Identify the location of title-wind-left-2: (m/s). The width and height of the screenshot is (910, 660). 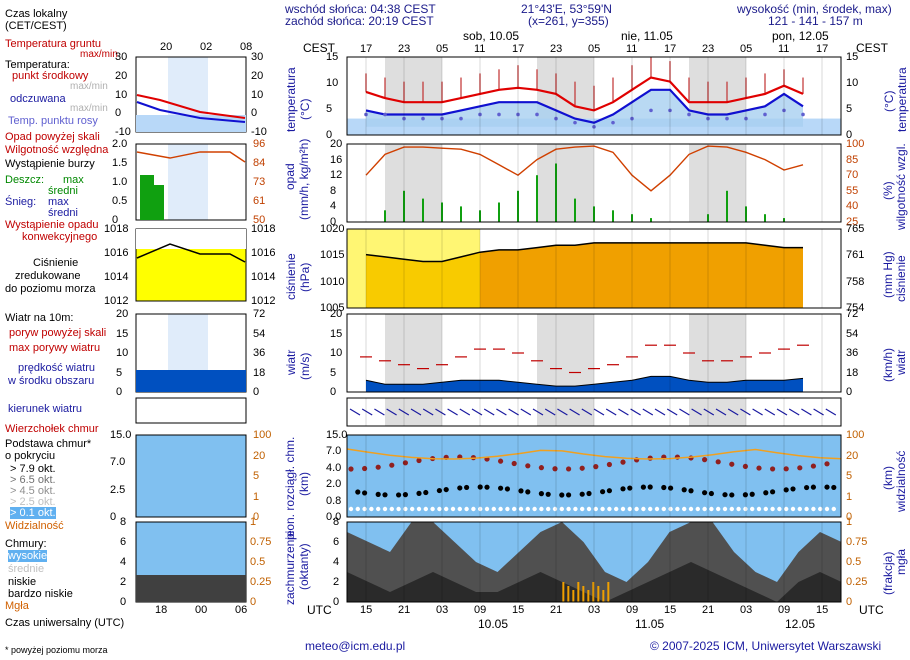
(305, 366).